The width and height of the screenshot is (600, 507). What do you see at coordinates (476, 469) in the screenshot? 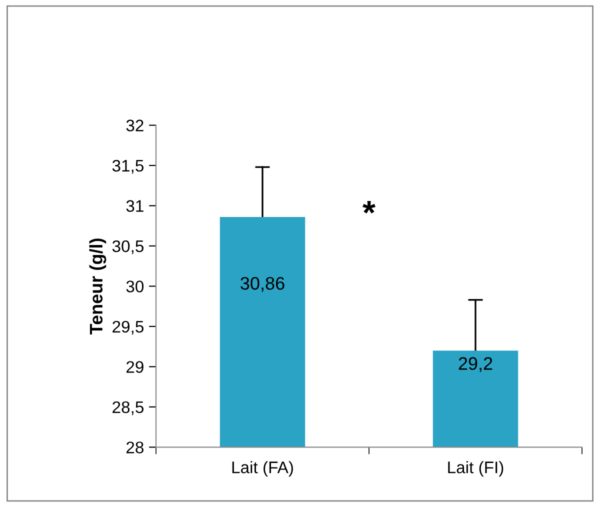
I see `x-tick-label: Lait (FI)` at bounding box center [476, 469].